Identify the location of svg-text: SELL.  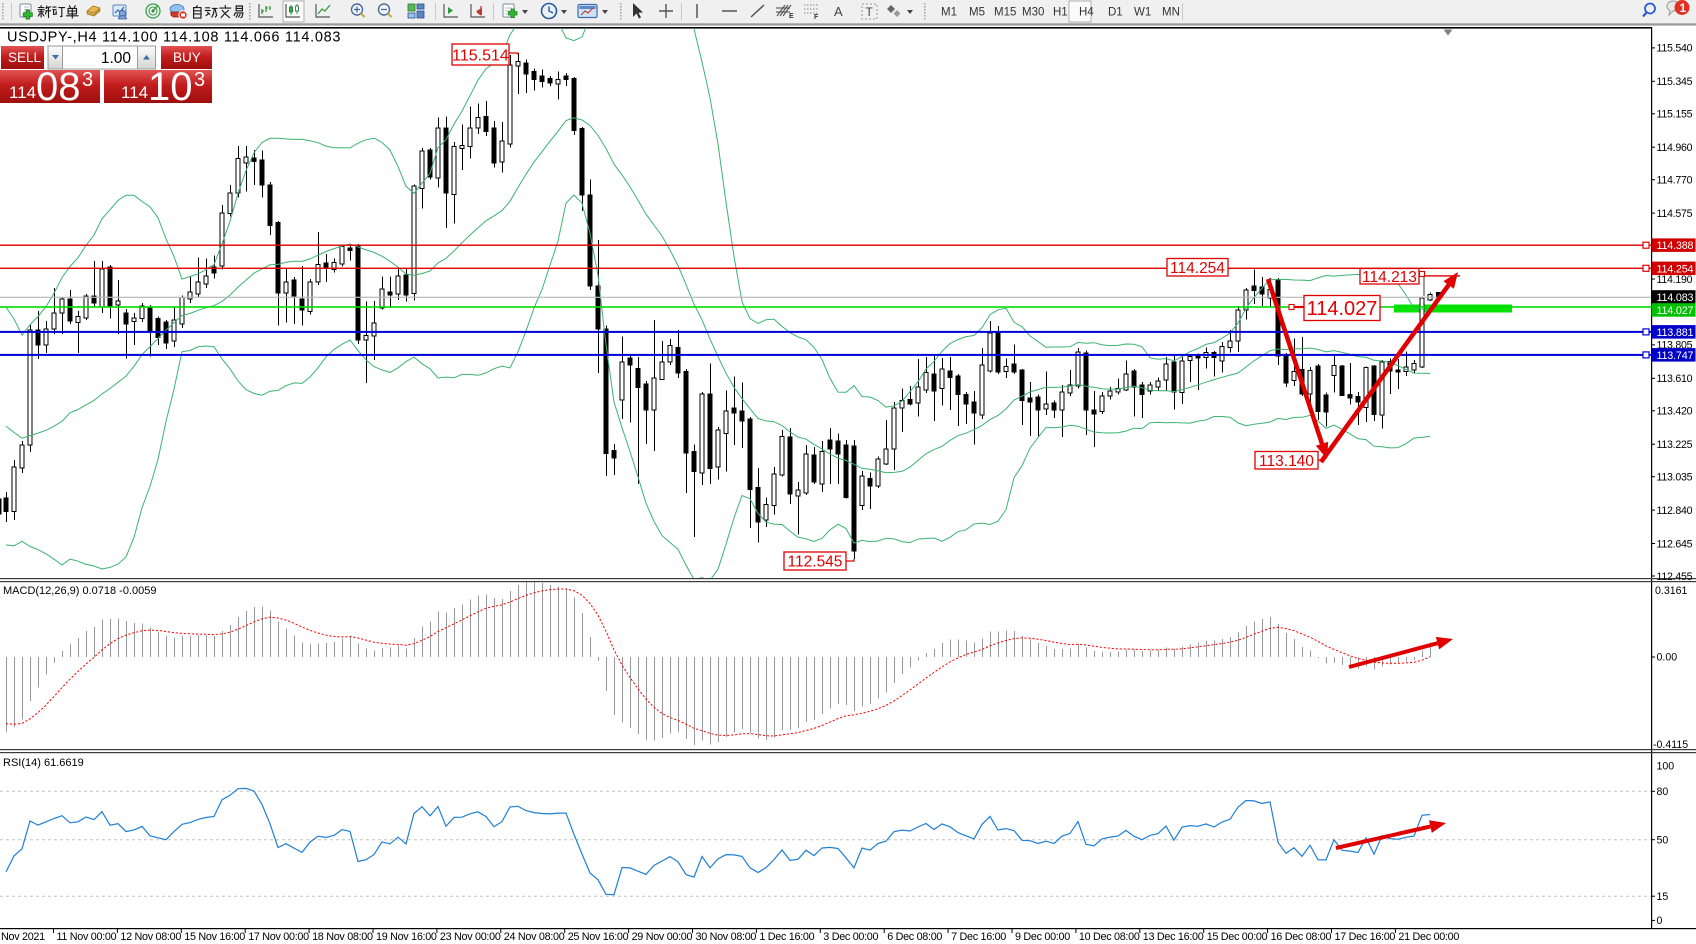
(25, 57).